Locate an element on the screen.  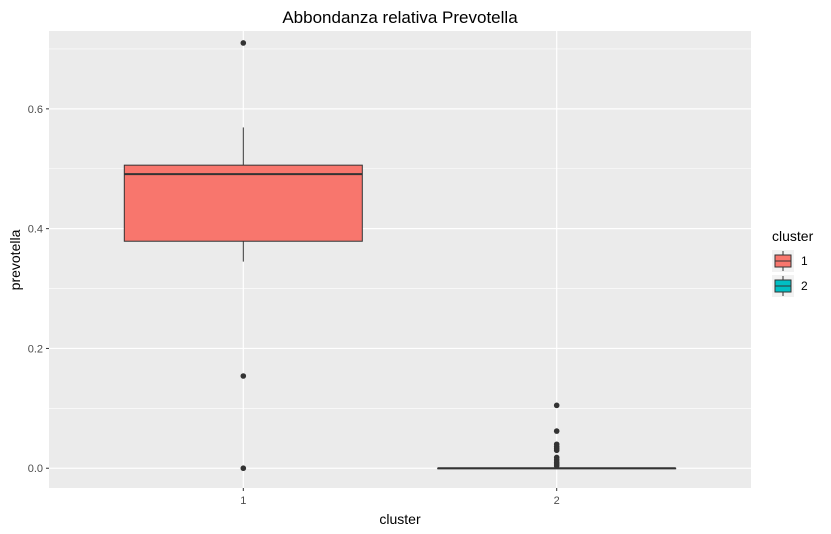
legend-label: 2 is located at coordinates (804, 286).